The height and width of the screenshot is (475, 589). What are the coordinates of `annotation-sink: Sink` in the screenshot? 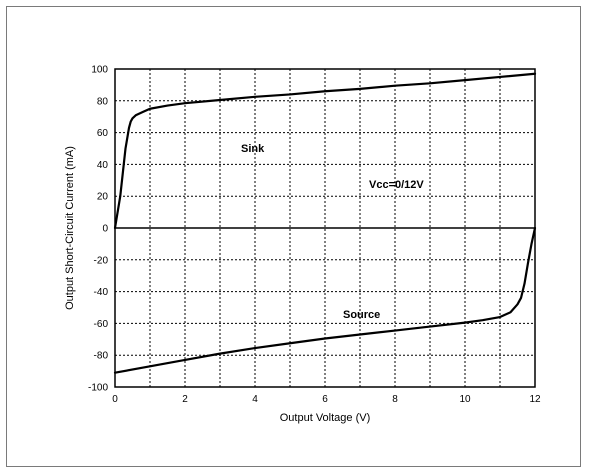 It's located at (253, 149).